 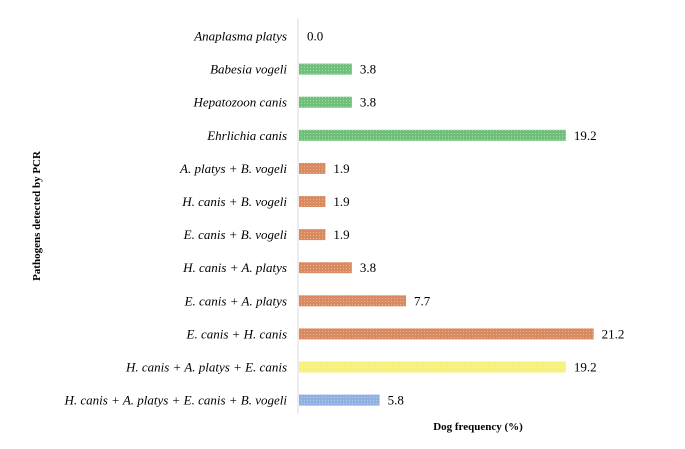 I want to click on value-label: 0.0, so click(x=315, y=36).